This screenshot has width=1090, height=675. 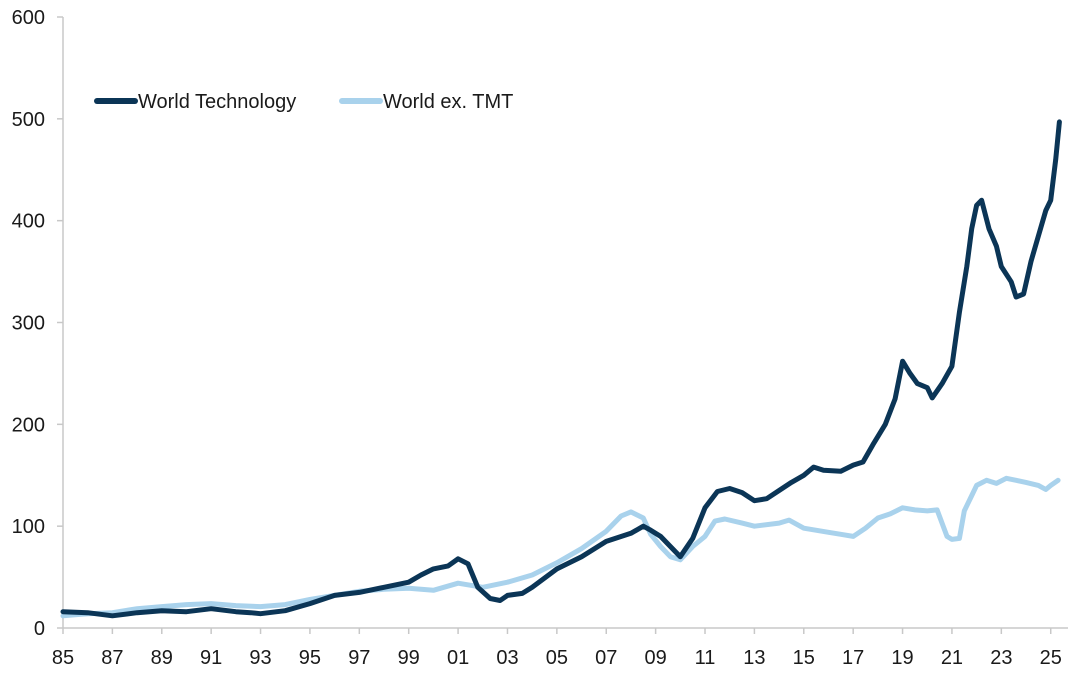 What do you see at coordinates (409, 658) in the screenshot?
I see `x-tick-label: 99` at bounding box center [409, 658].